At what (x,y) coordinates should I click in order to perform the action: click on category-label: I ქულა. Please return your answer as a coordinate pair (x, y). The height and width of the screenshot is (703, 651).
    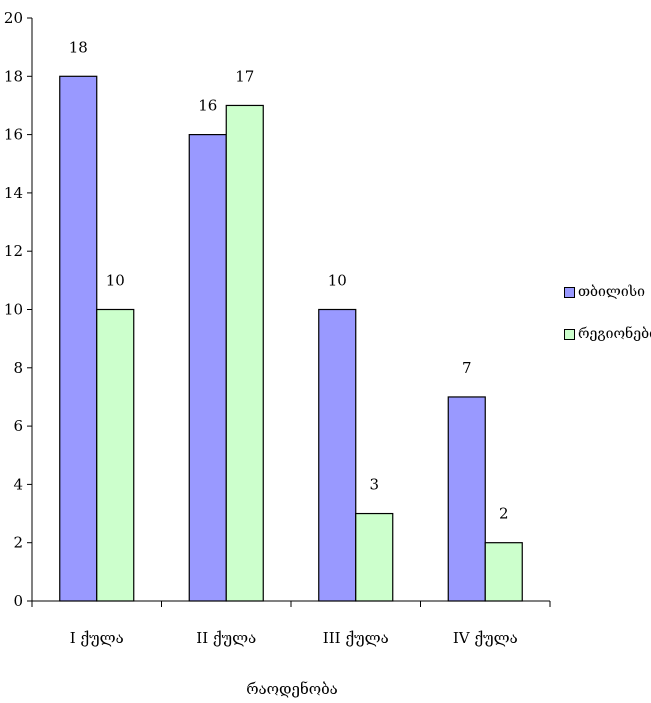
    Looking at the image, I should click on (97, 638).